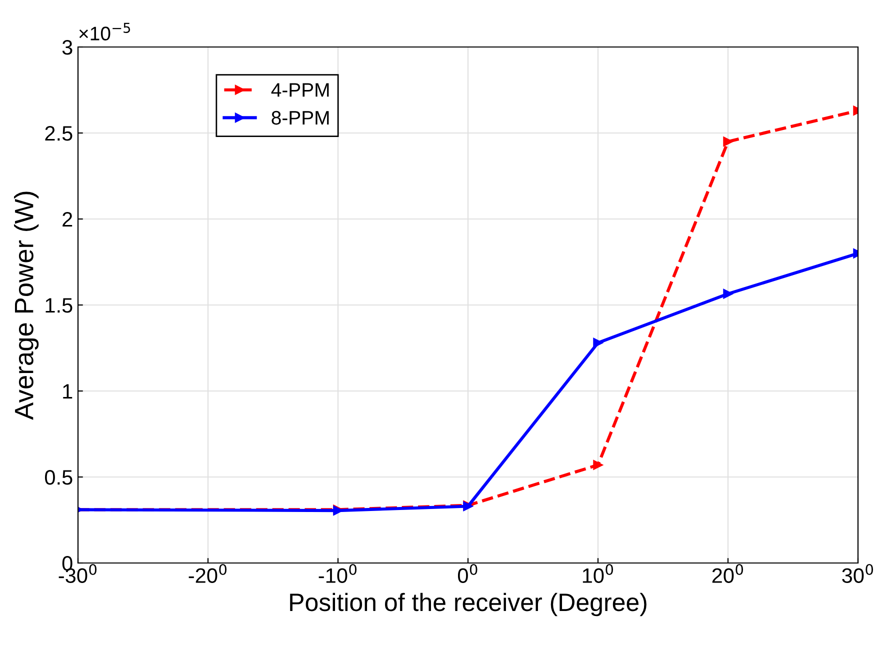 This screenshot has height=649, width=875. Describe the element at coordinates (58, 477) in the screenshot. I see `y-tick-label: 0.5` at that location.